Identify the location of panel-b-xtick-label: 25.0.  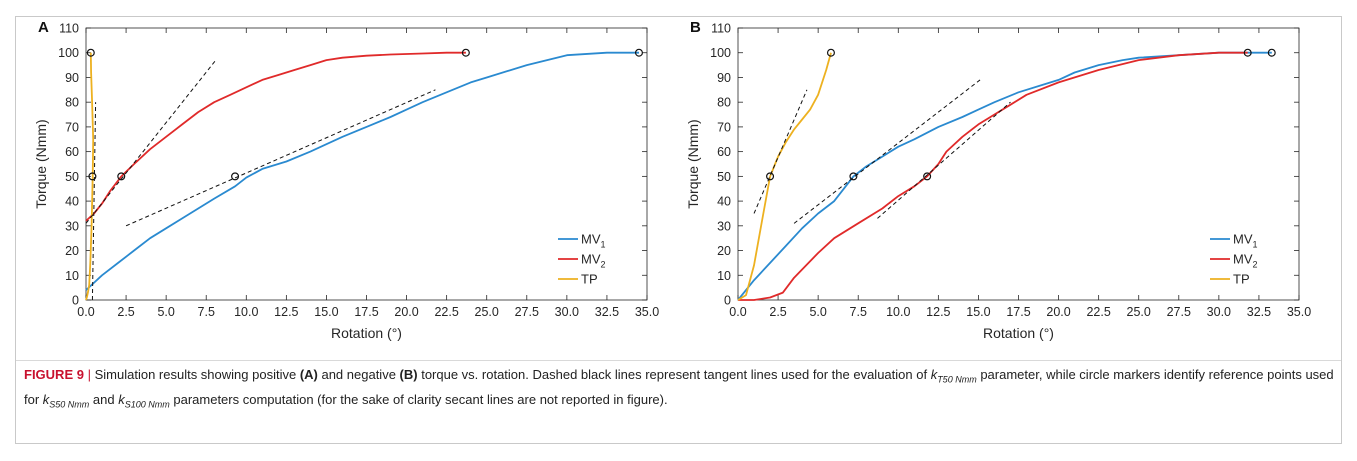
(1139, 312).